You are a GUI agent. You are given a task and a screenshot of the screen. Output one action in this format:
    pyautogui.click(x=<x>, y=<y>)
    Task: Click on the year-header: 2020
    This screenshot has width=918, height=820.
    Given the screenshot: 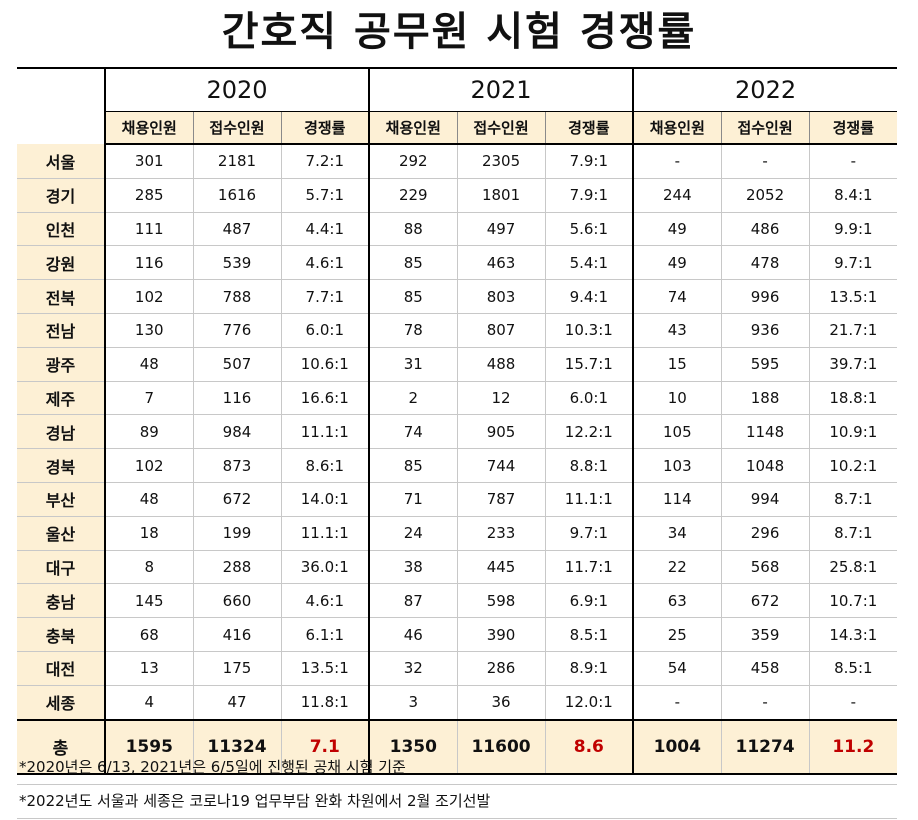 What is the action you would take?
    pyautogui.click(x=236, y=89)
    